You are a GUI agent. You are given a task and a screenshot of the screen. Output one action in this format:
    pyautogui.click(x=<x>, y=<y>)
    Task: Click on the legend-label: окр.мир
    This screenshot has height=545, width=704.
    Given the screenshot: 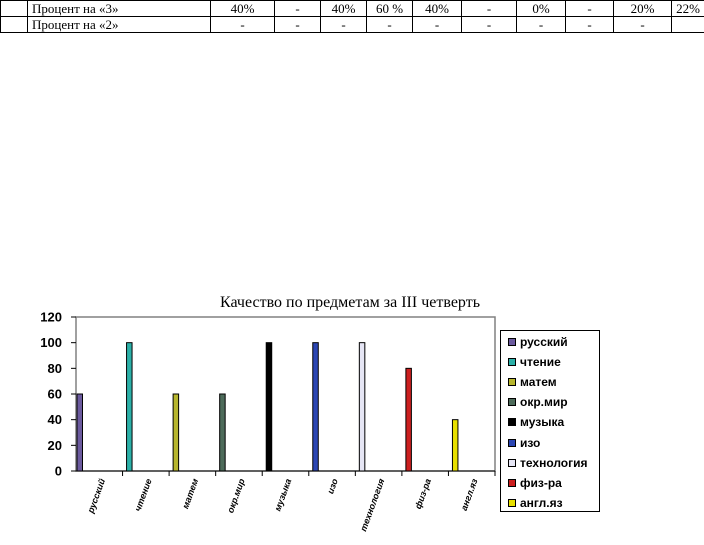 What is the action you would take?
    pyautogui.click(x=544, y=402)
    